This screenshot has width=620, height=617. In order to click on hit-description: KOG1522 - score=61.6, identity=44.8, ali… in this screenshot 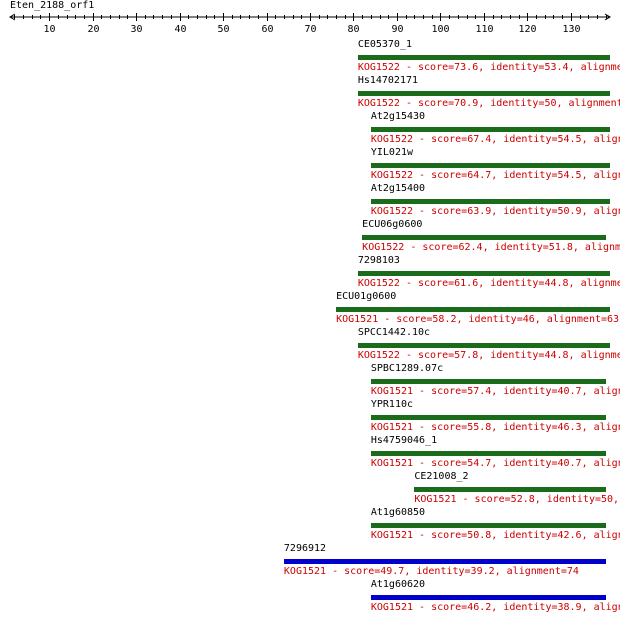, I will do `click(488, 283)`.